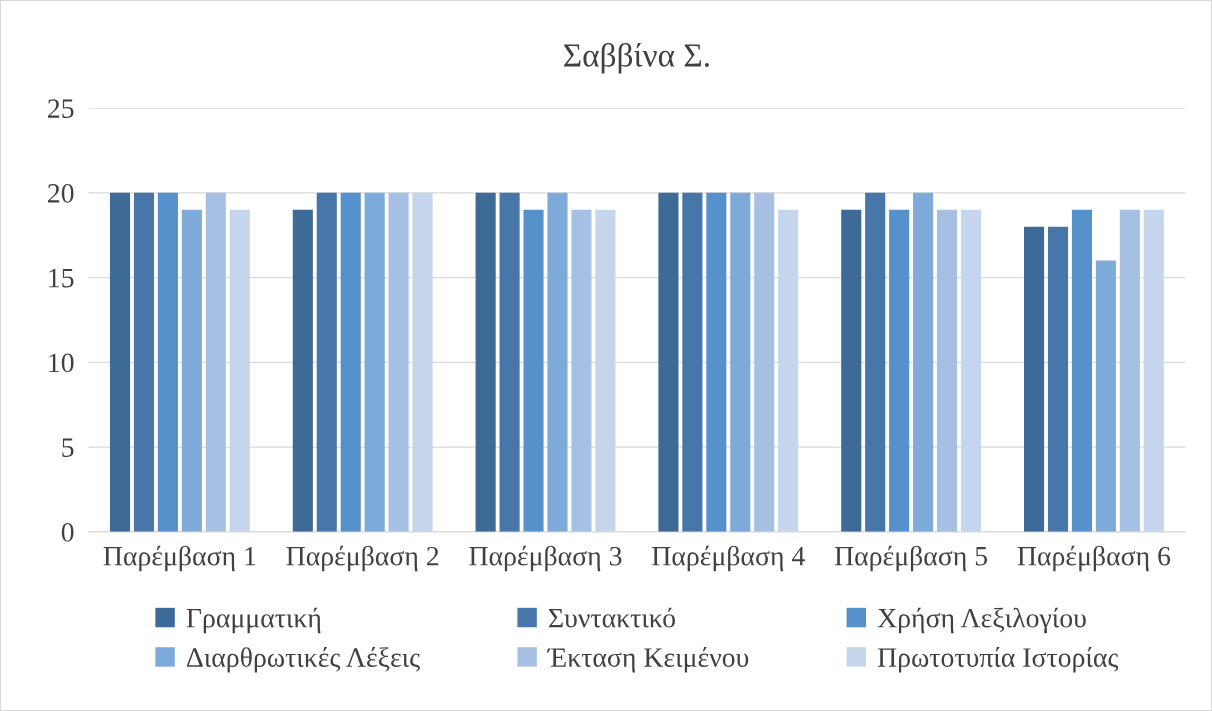 The height and width of the screenshot is (711, 1212). Describe the element at coordinates (61, 193) in the screenshot. I see `y-tick-label: 20` at that location.